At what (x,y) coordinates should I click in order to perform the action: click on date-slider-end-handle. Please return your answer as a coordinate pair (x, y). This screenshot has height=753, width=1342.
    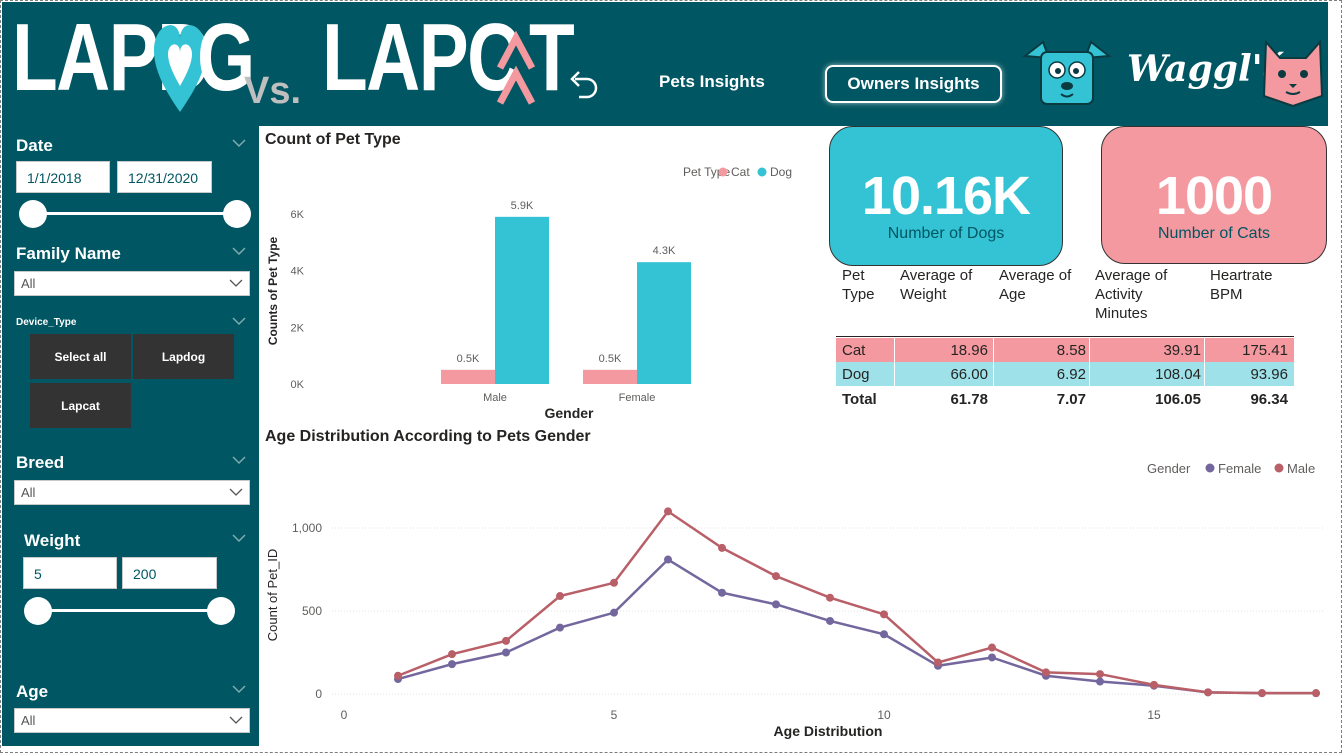
    Looking at the image, I should click on (237, 214).